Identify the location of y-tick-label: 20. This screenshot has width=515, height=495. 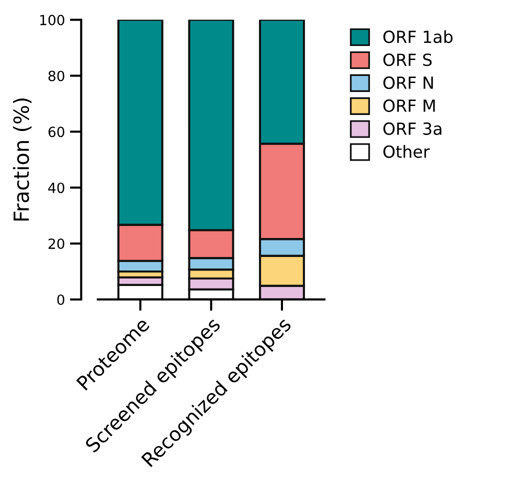
(56, 244).